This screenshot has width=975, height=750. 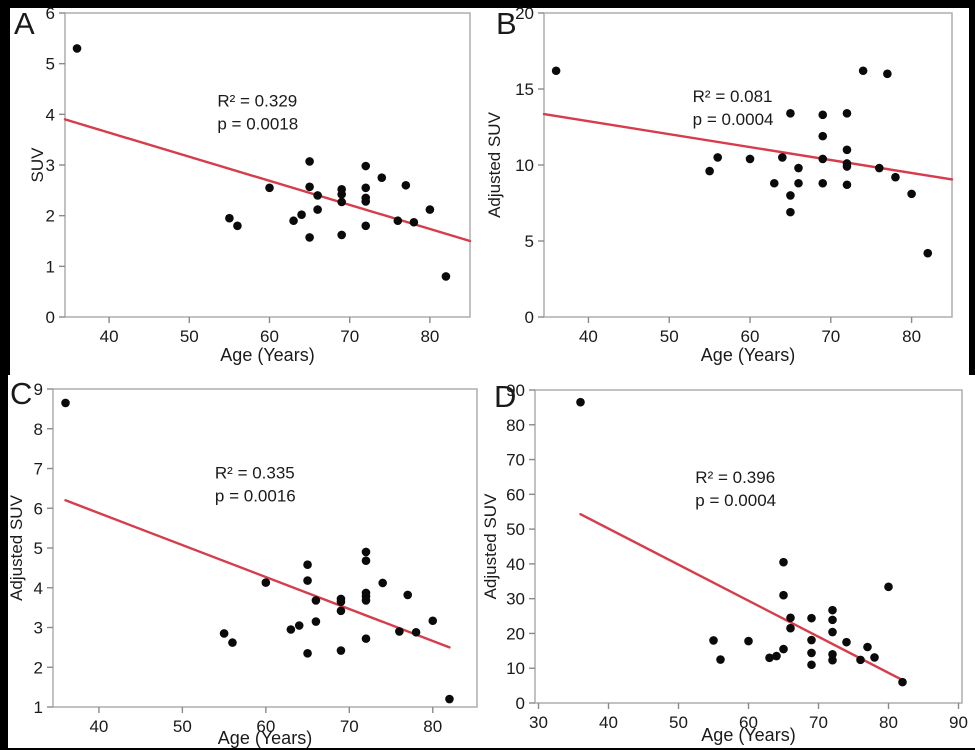 What do you see at coordinates (24, 23) in the screenshot?
I see `panel-a-label: A` at bounding box center [24, 23].